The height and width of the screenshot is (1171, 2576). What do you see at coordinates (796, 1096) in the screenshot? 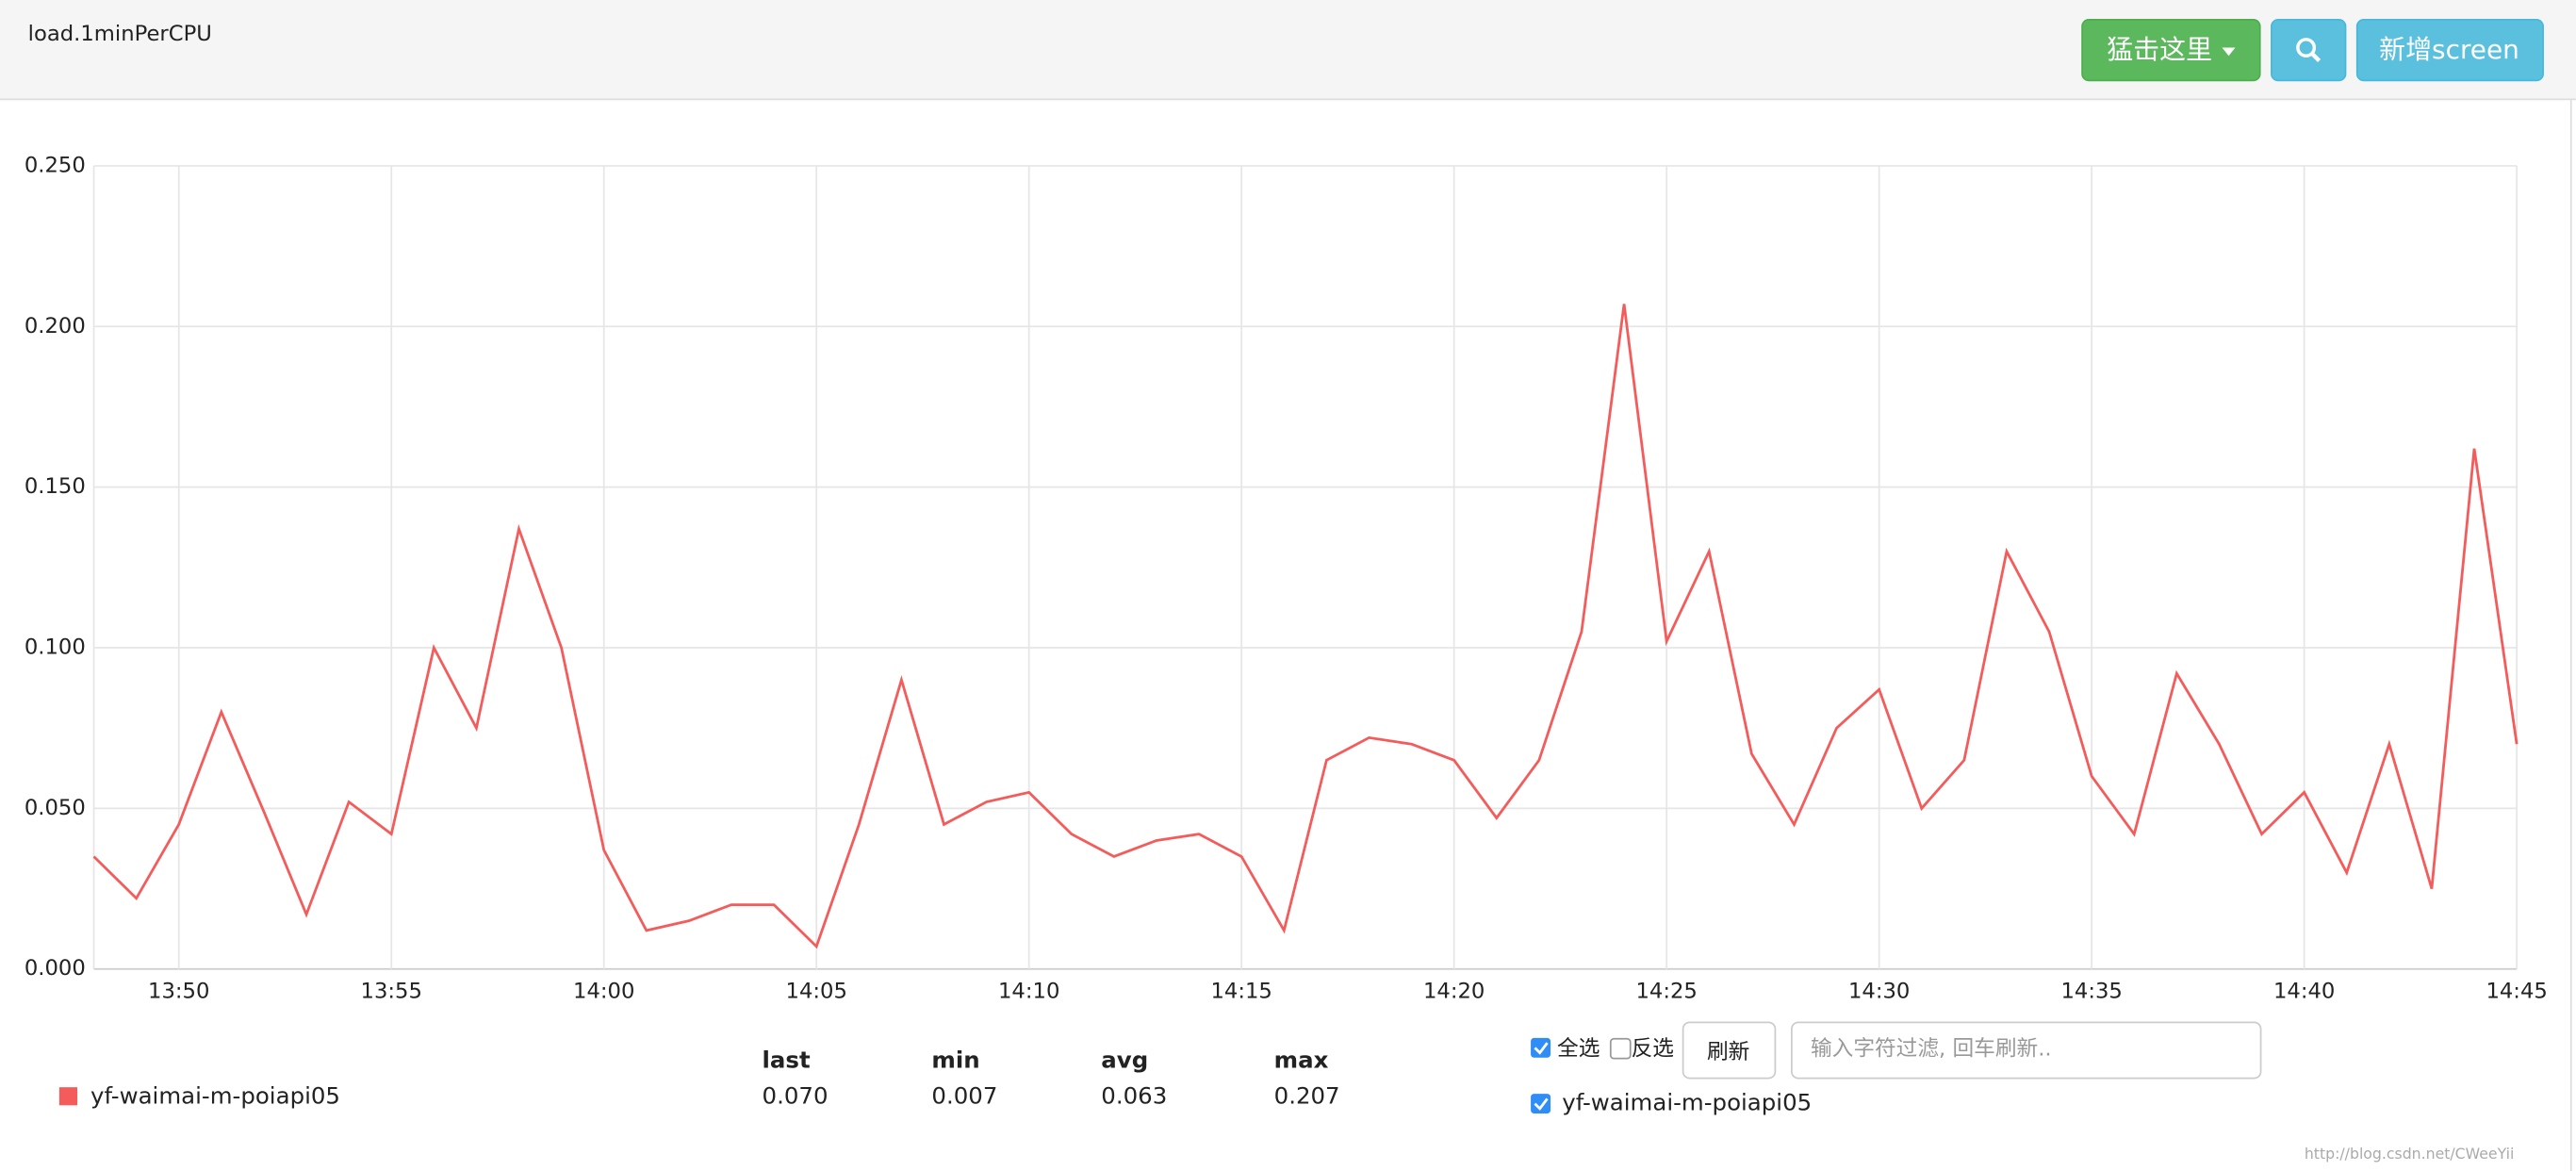
I see `summary-value: 0.070` at bounding box center [796, 1096].